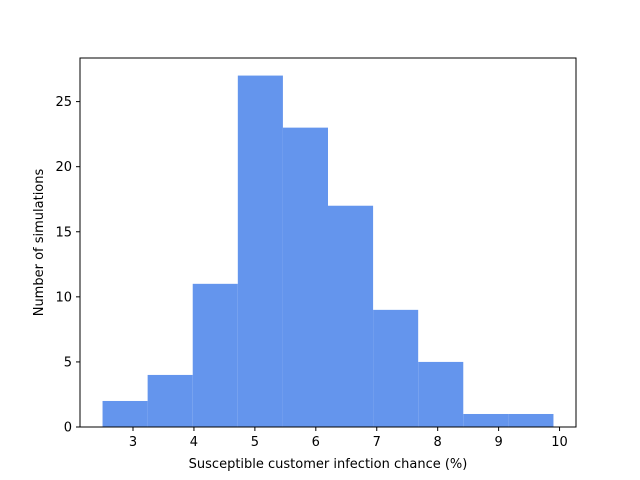 This screenshot has width=640, height=480. What do you see at coordinates (133, 442) in the screenshot?
I see `x-tick-label: 3` at bounding box center [133, 442].